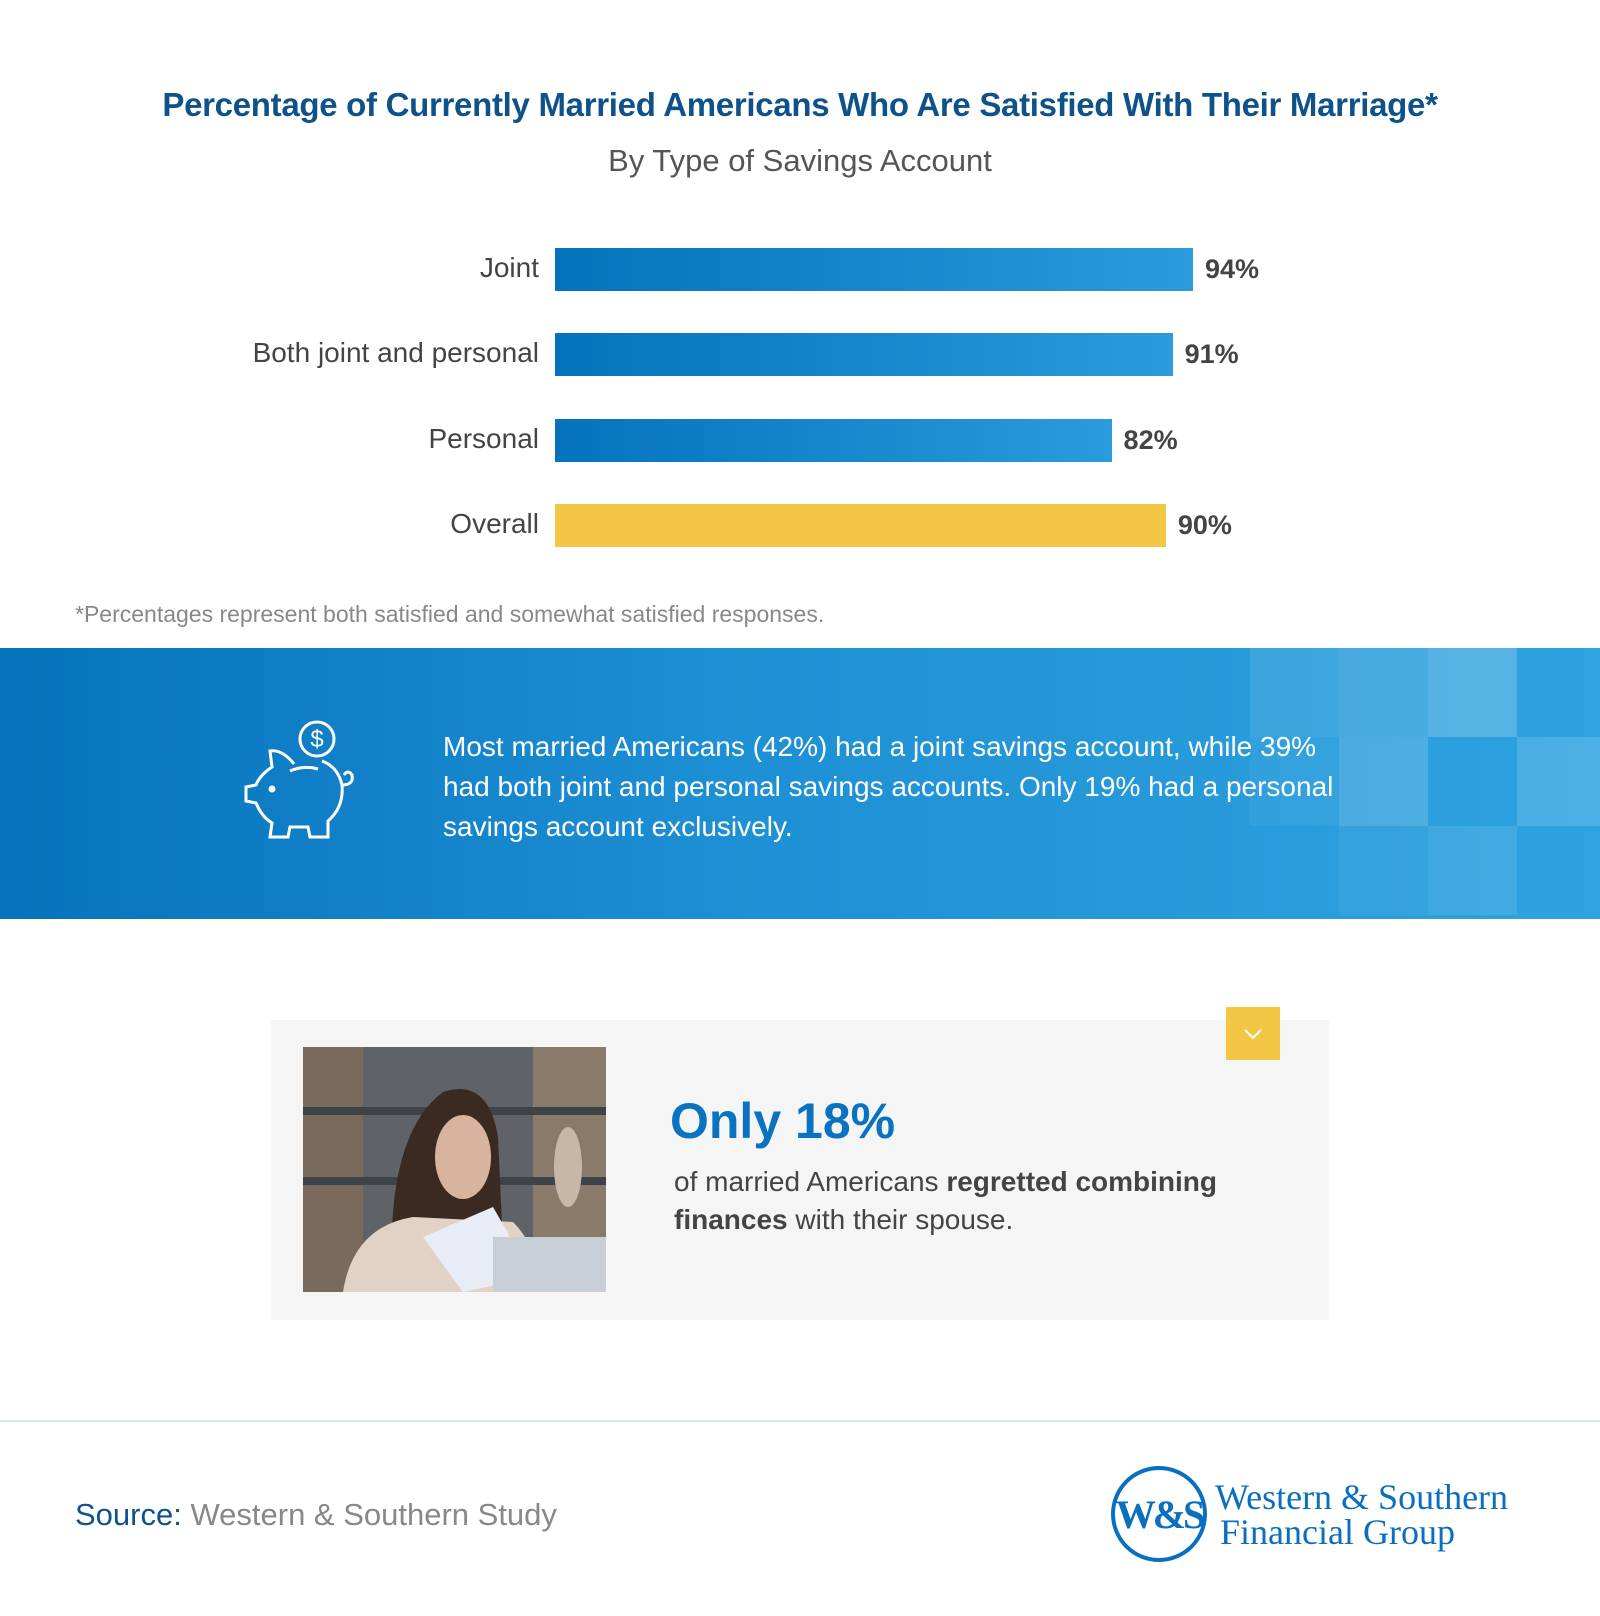  What do you see at coordinates (874, 269) in the screenshot?
I see `bar-joint` at bounding box center [874, 269].